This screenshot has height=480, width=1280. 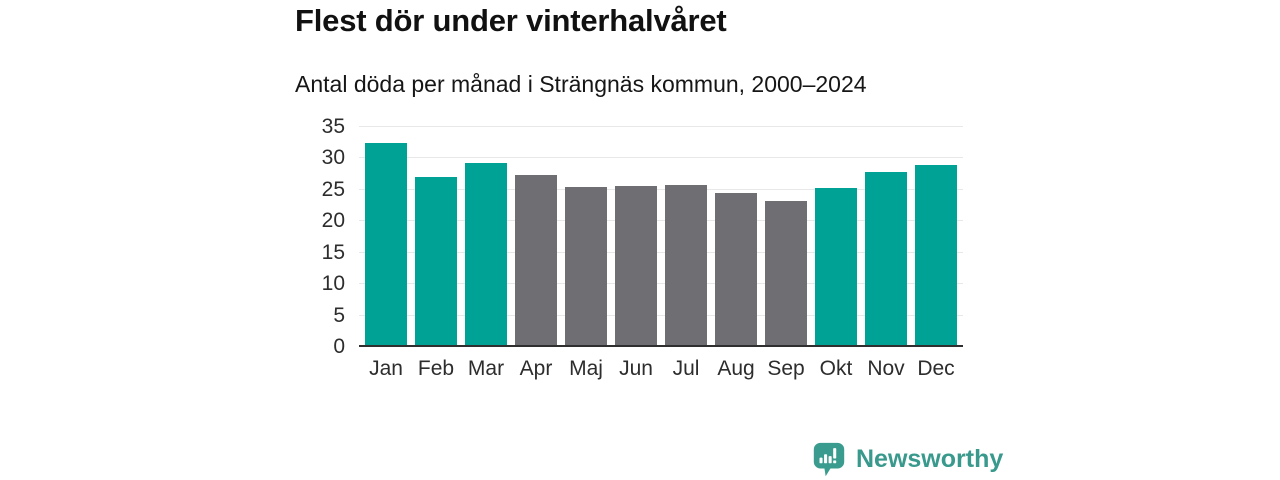 I want to click on x-tick-label: Nov, so click(x=886, y=368).